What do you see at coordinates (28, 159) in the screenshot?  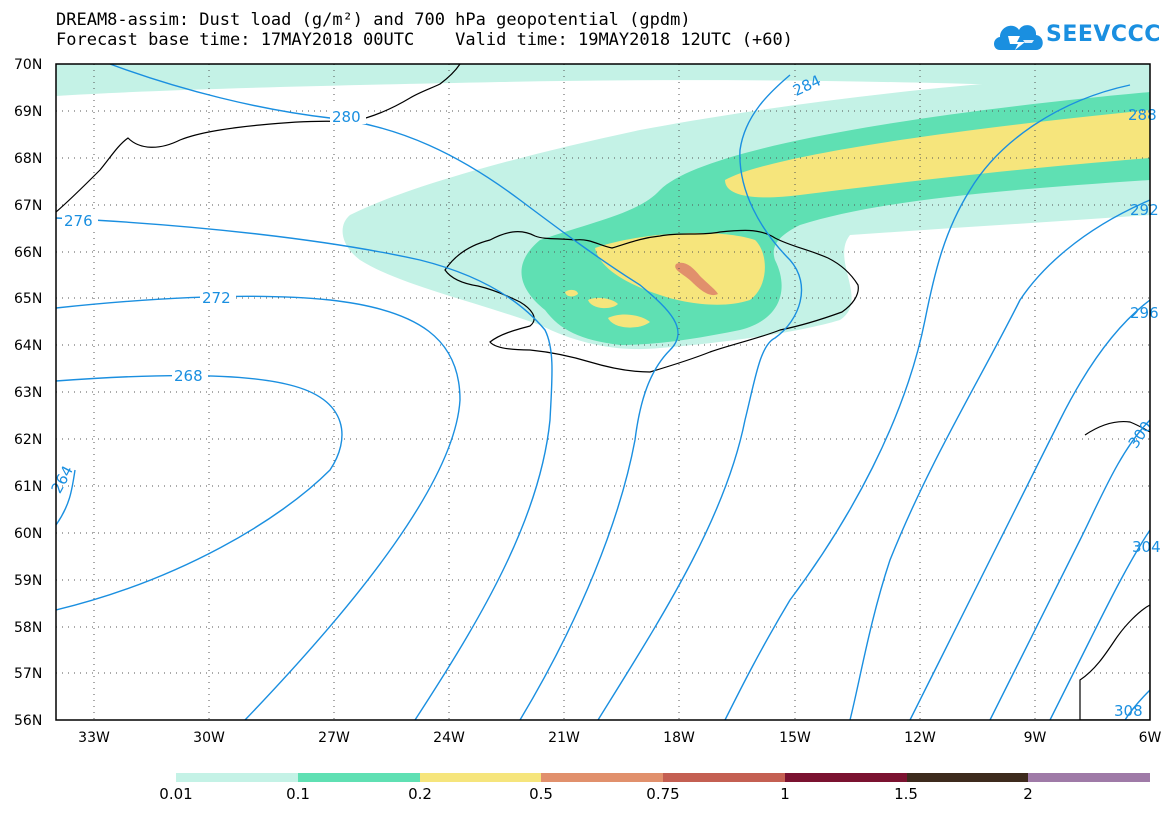 I see `lat-label: 68N` at bounding box center [28, 159].